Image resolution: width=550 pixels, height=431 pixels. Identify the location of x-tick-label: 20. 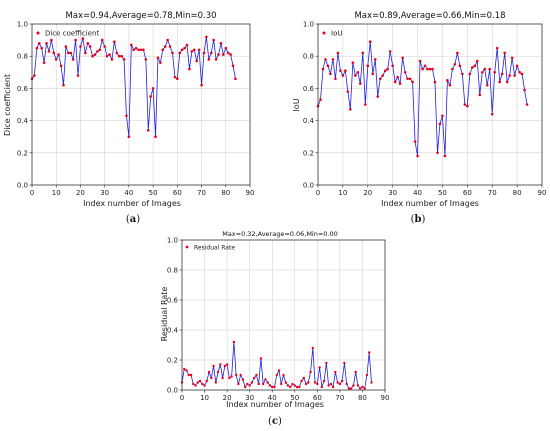
(227, 398).